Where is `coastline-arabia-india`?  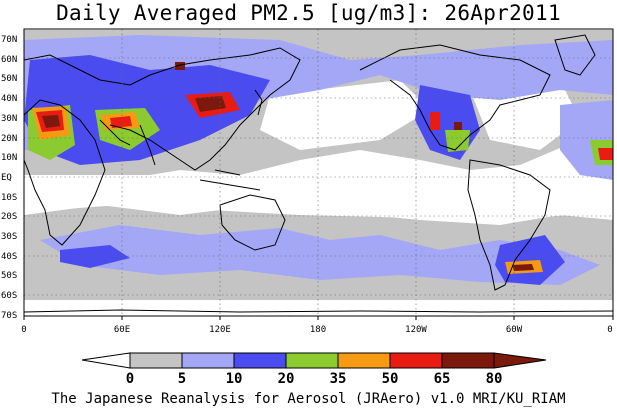 coastline-arabia-india is located at coordinates (127, 142).